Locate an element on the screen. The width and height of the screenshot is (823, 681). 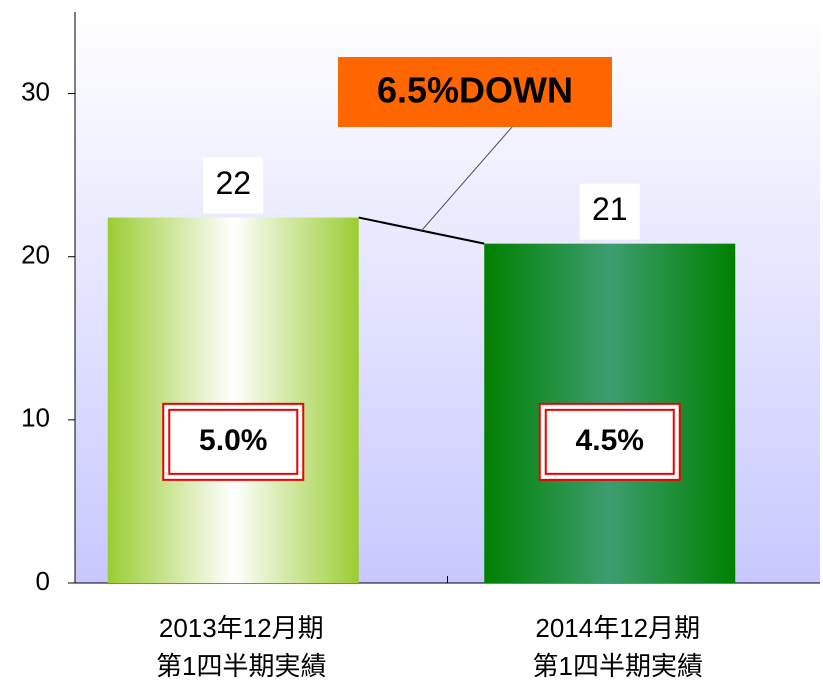
bar-annotation: 5.0% is located at coordinates (233, 440).